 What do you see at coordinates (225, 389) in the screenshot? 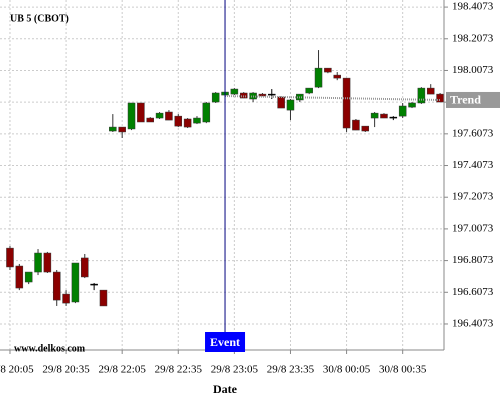
I see `x-axis-label: Date` at bounding box center [225, 389].